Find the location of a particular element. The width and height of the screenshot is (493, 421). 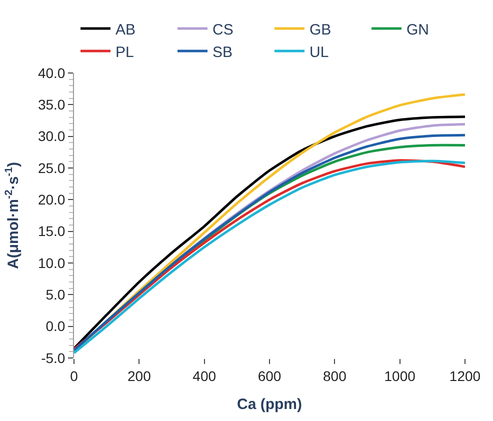

x-tick-label: 400 is located at coordinates (204, 376).